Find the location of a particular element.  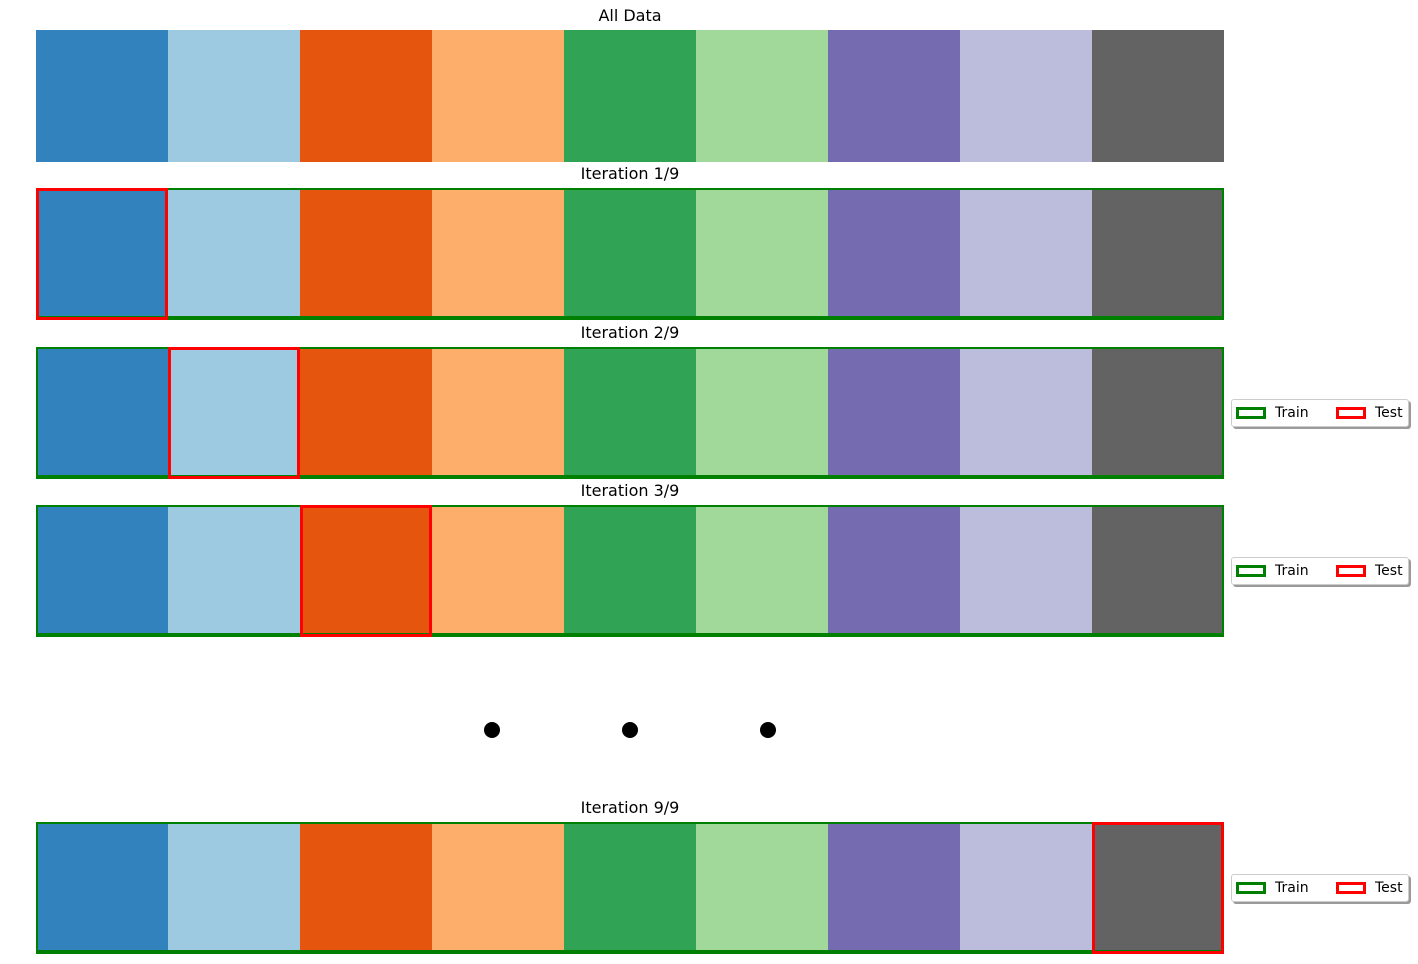

row-title: Iteration 3/9 is located at coordinates (630, 490).